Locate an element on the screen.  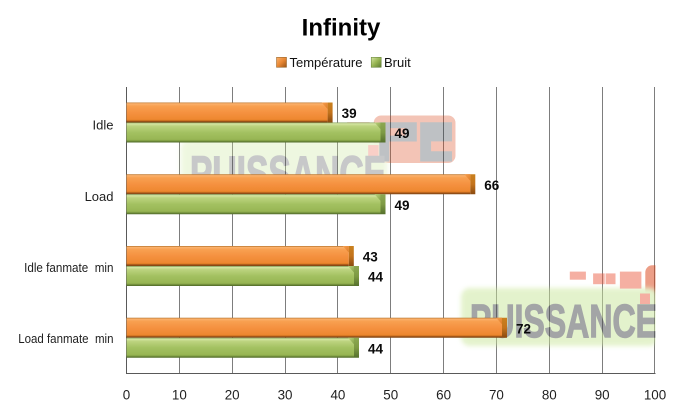
svg-text: 10 is located at coordinates (179, 395).